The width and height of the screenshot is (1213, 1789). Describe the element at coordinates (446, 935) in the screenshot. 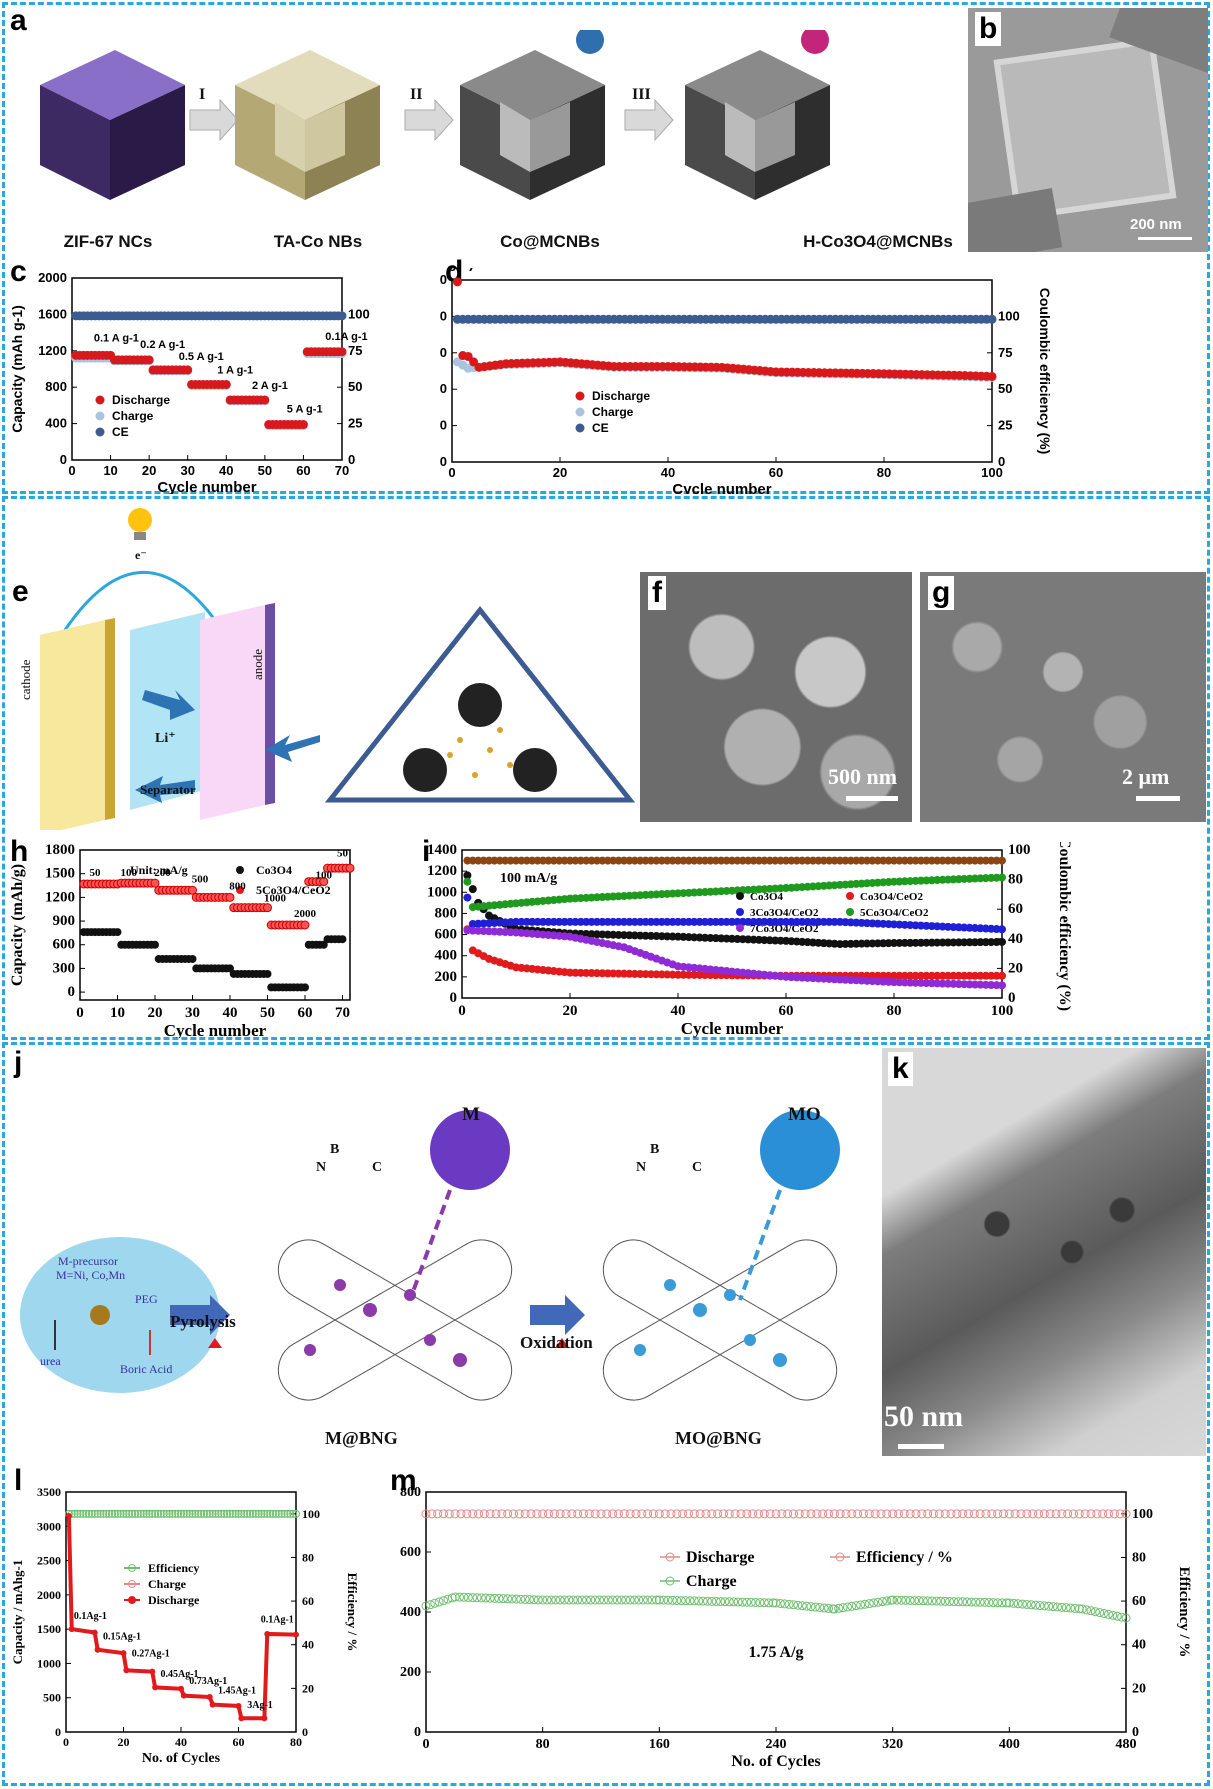

I see `y-tick-label: 600` at that location.